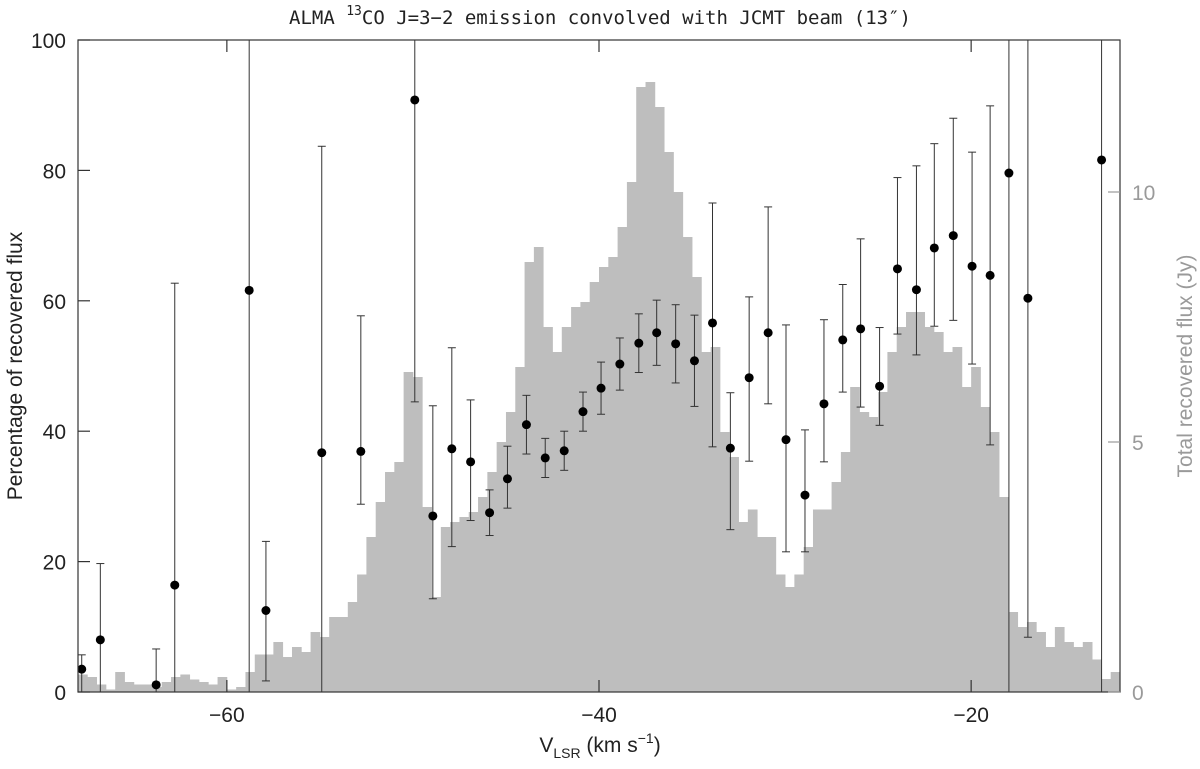 Image resolution: width=1200 pixels, height=769 pixels. Describe the element at coordinates (54, 563) in the screenshot. I see `y-tick-label: 20` at that location.